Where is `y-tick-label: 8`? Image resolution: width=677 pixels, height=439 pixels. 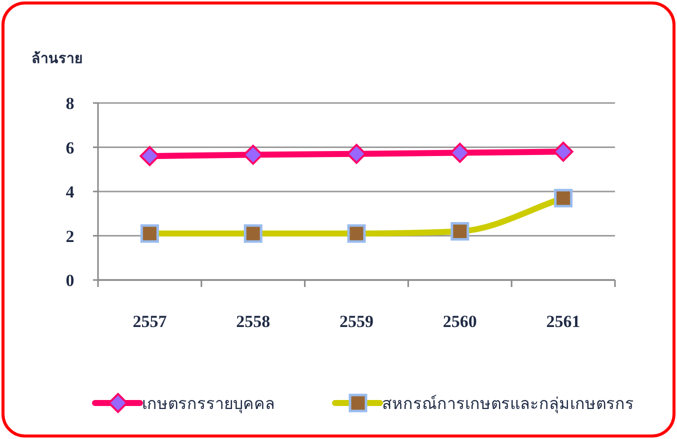
y-tick-label: 8 is located at coordinates (70, 103).